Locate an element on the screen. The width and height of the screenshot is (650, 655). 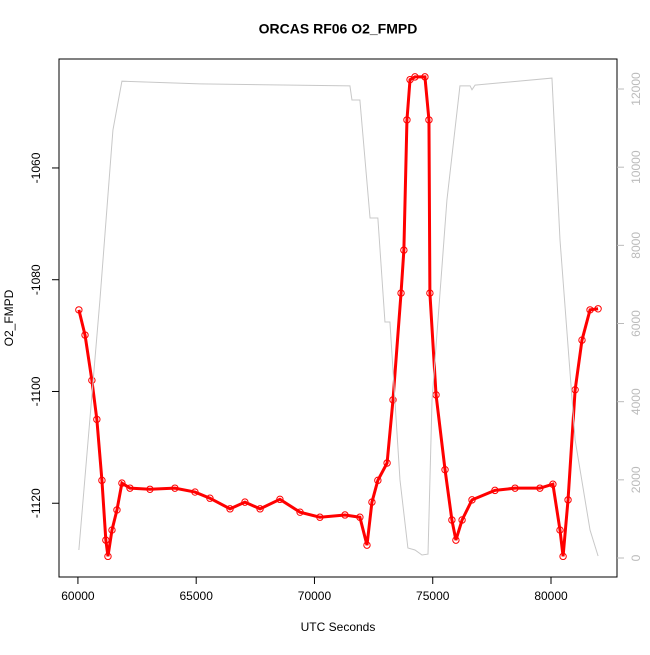
y-tick-label: -1080 is located at coordinates (36, 279).